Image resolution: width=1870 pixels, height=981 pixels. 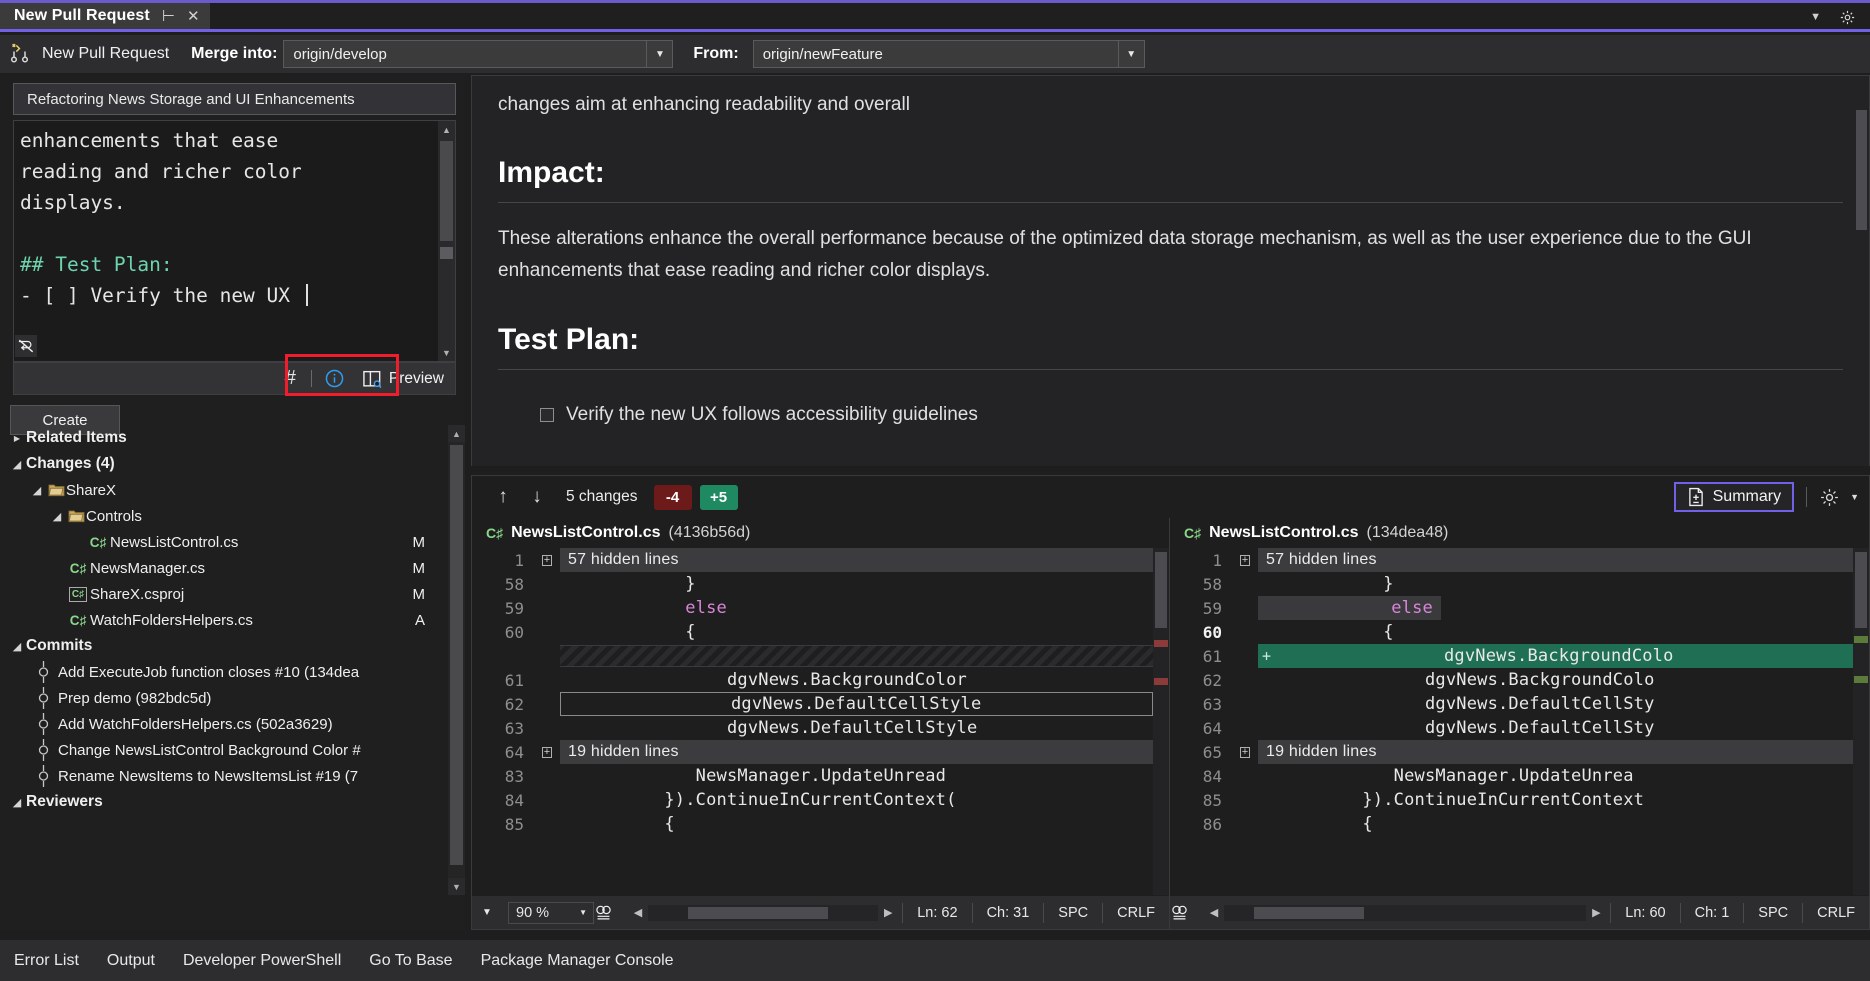 What do you see at coordinates (1214, 913) in the screenshot?
I see `scroll-left-icon: ◀` at bounding box center [1214, 913].